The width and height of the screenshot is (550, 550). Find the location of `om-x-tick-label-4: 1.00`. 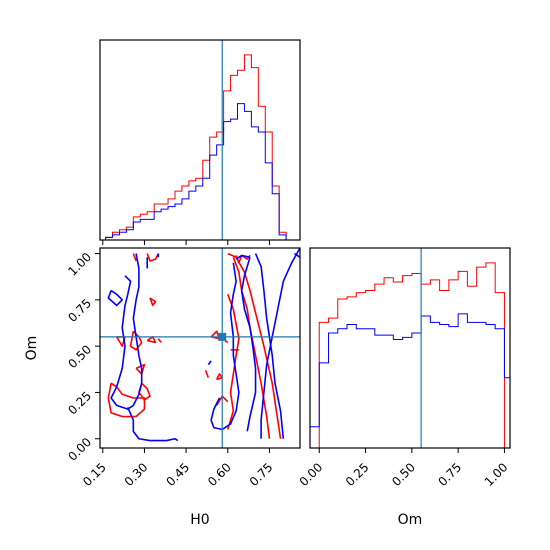

om-x-tick-label-4: 1.00 is located at coordinates (496, 474).